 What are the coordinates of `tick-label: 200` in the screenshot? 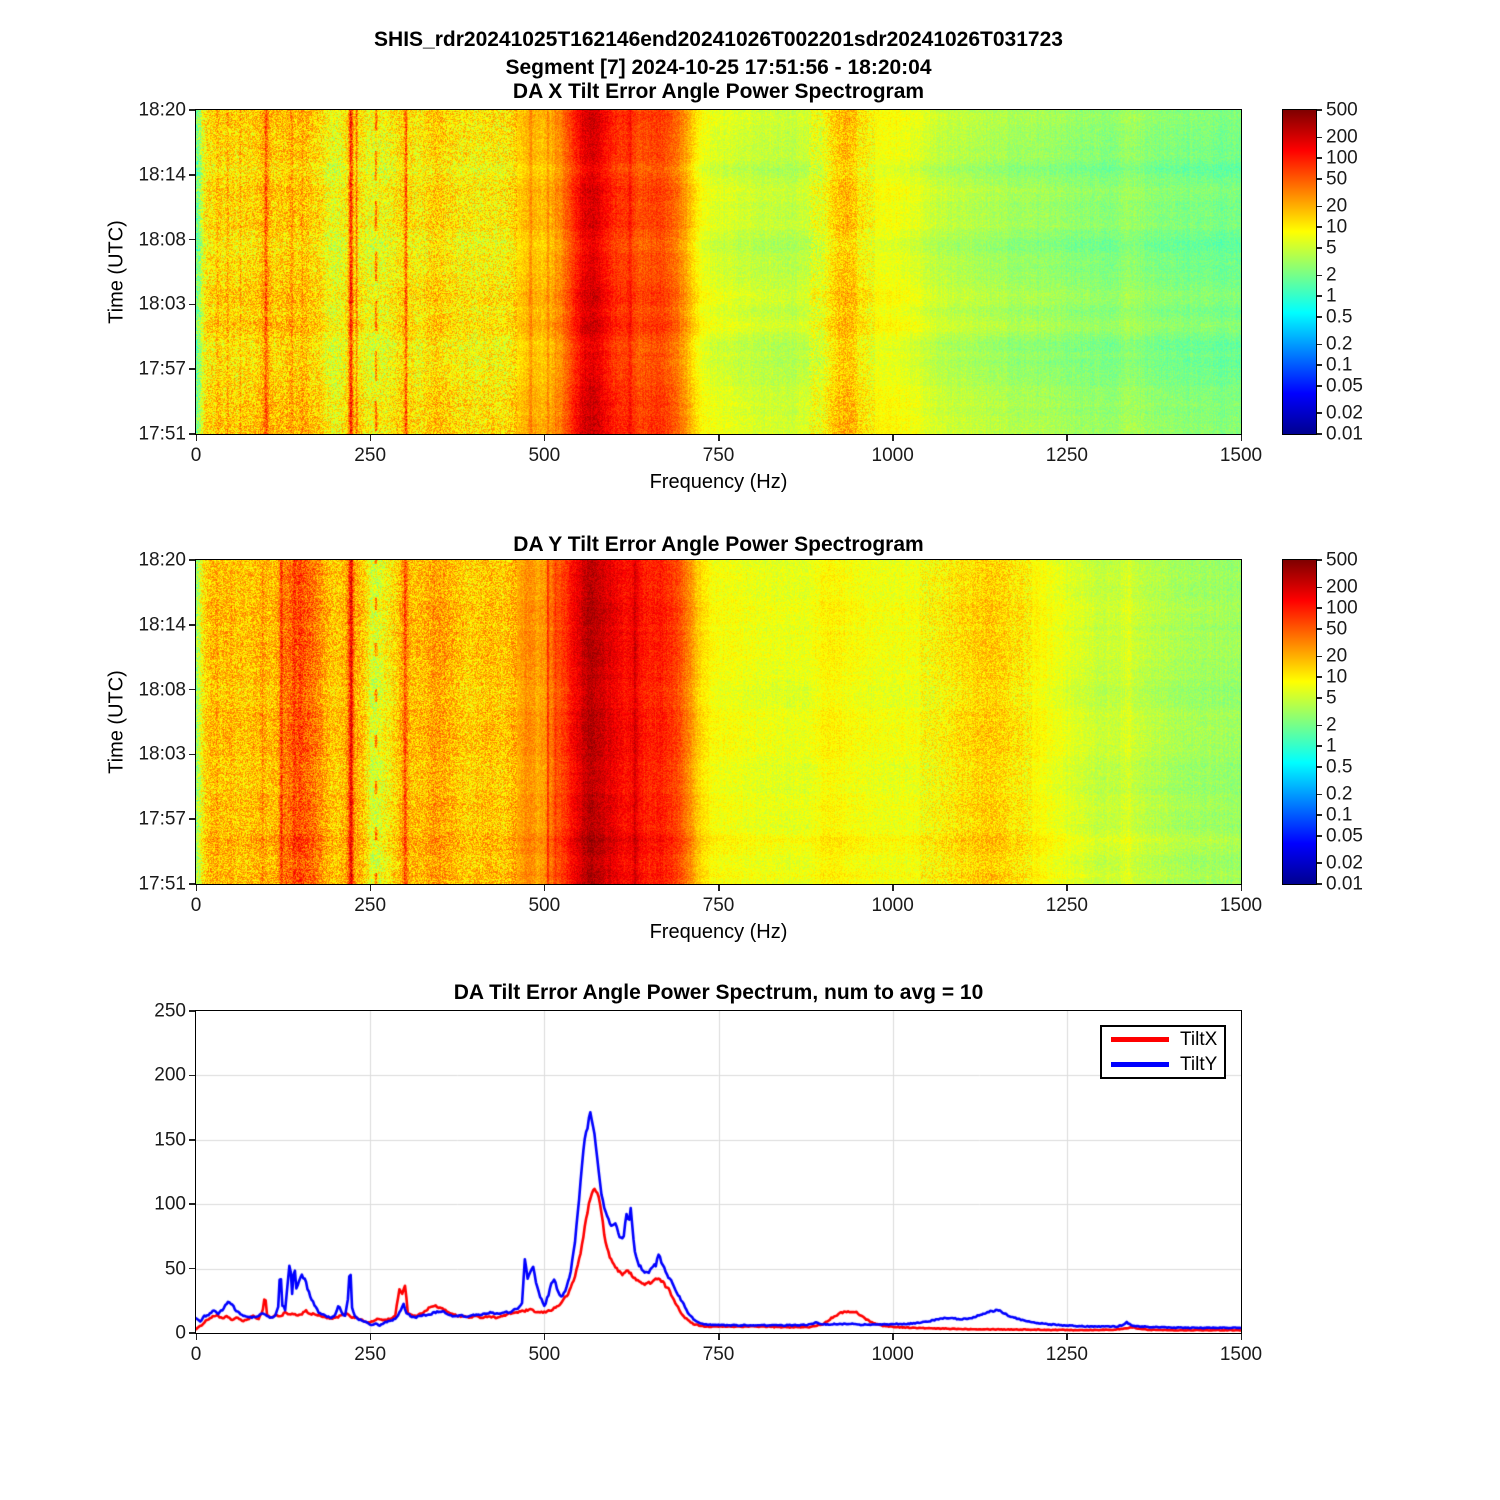 It's located at (1342, 137).